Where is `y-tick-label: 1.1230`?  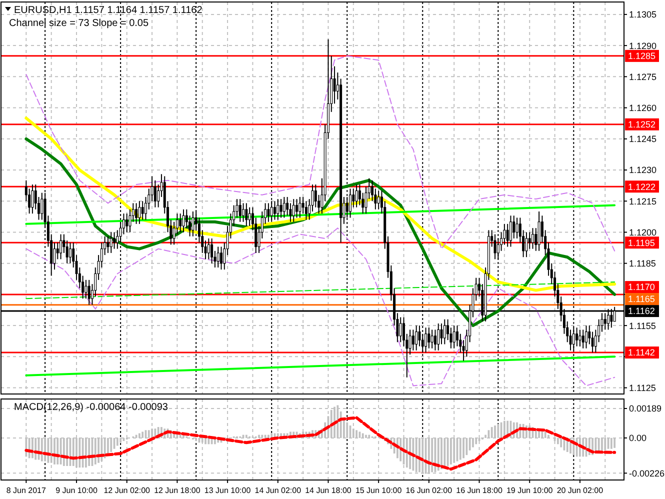 y-tick-label: 1.1230 is located at coordinates (643, 170).